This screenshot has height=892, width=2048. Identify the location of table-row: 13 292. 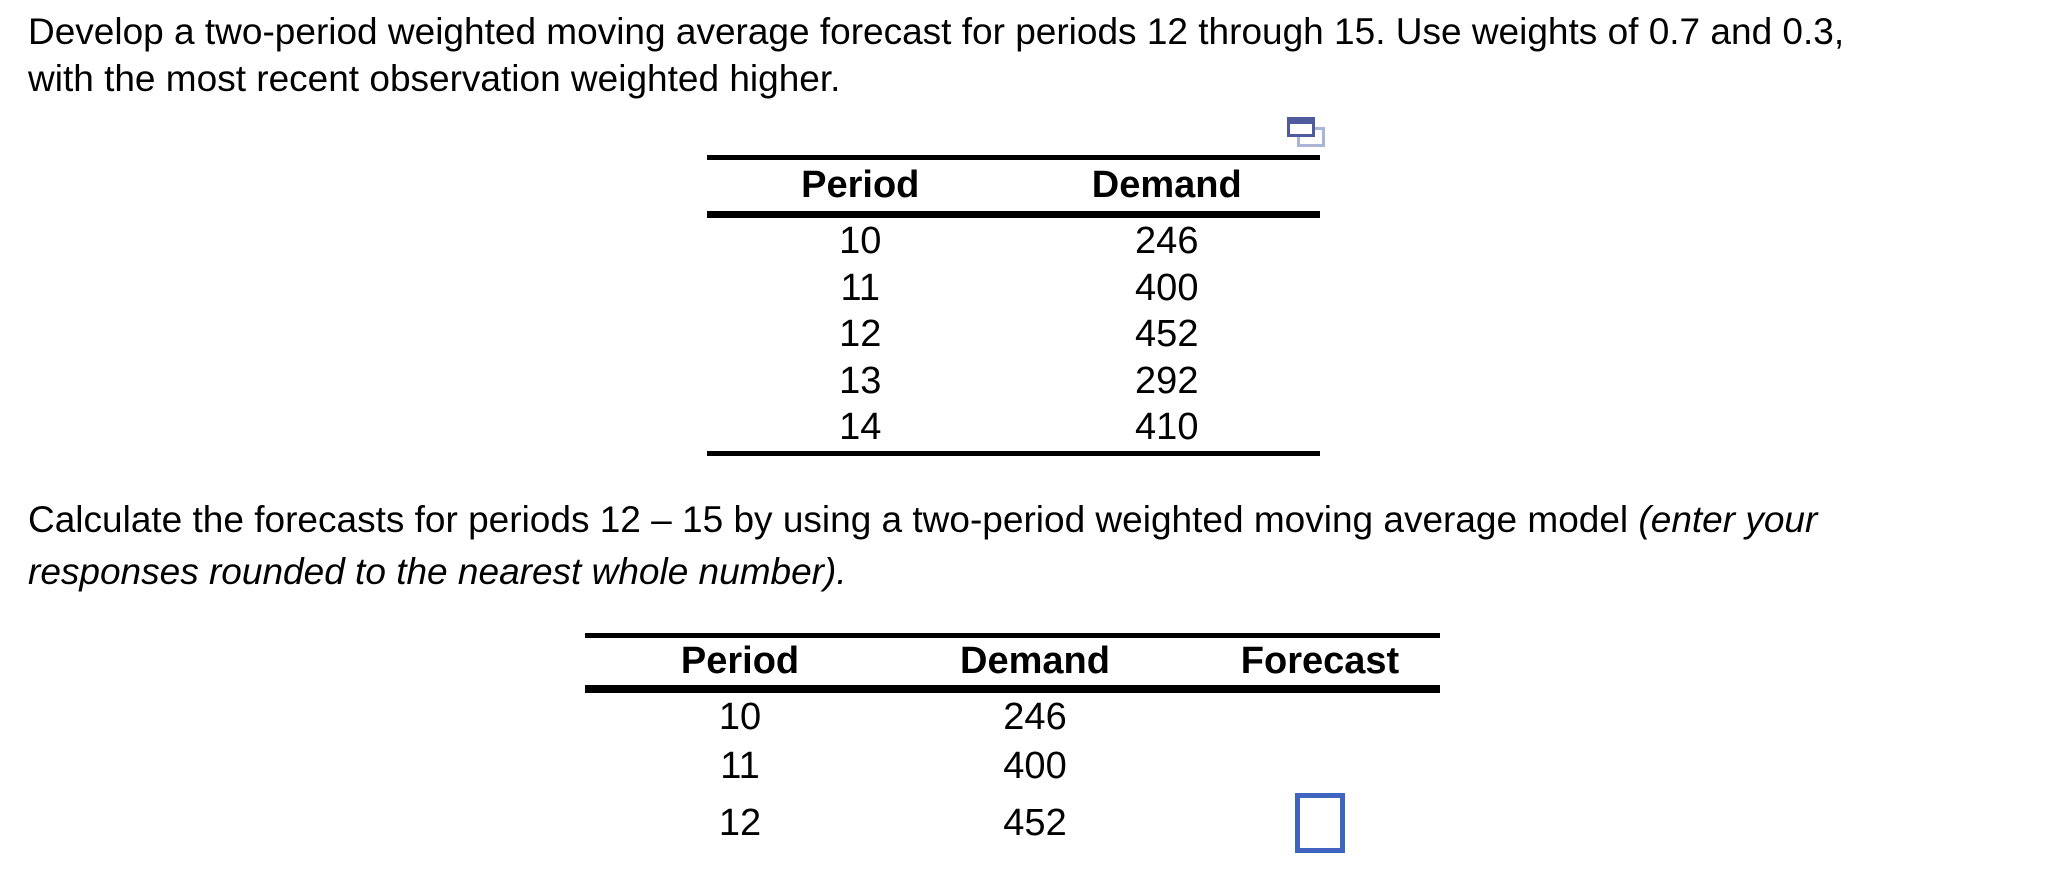
(1013, 381).